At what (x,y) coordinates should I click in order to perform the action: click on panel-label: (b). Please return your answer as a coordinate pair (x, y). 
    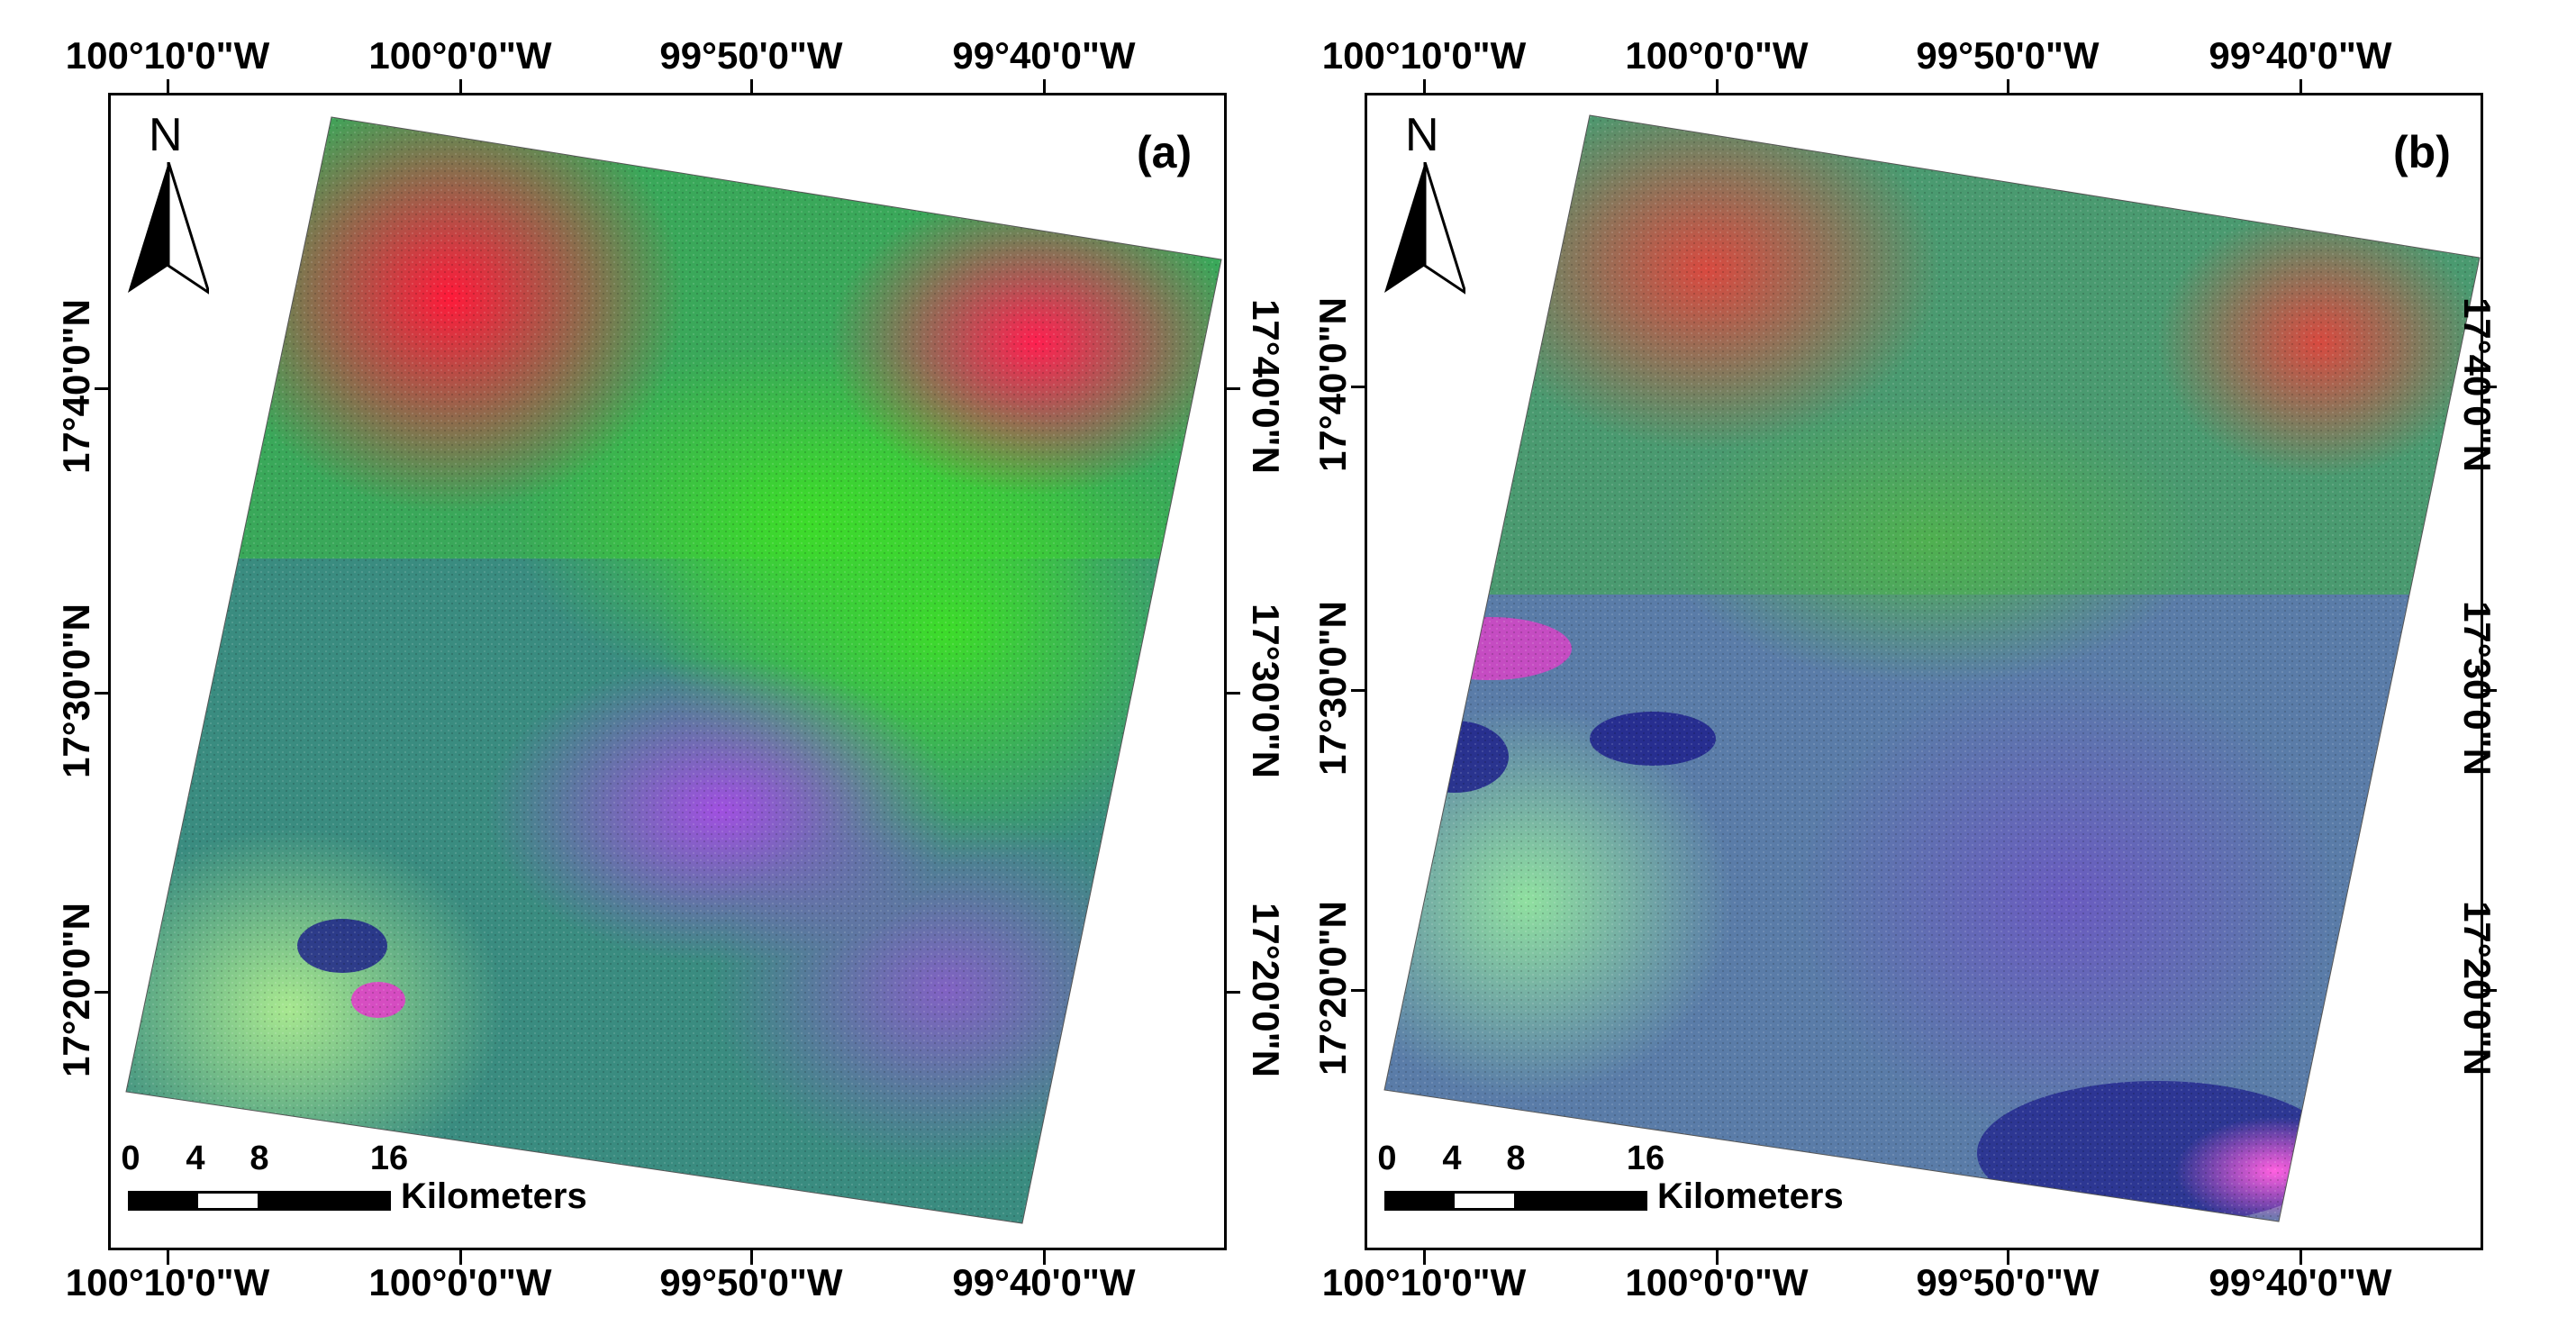
    Looking at the image, I should click on (2422, 152).